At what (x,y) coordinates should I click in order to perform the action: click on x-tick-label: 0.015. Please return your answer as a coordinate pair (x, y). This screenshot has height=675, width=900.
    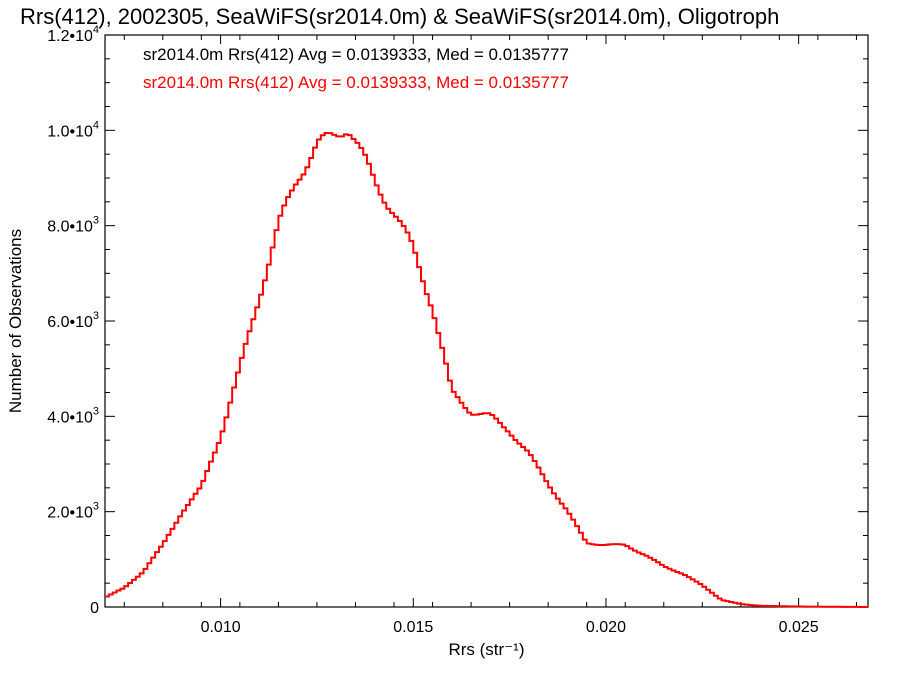
    Looking at the image, I should click on (413, 627).